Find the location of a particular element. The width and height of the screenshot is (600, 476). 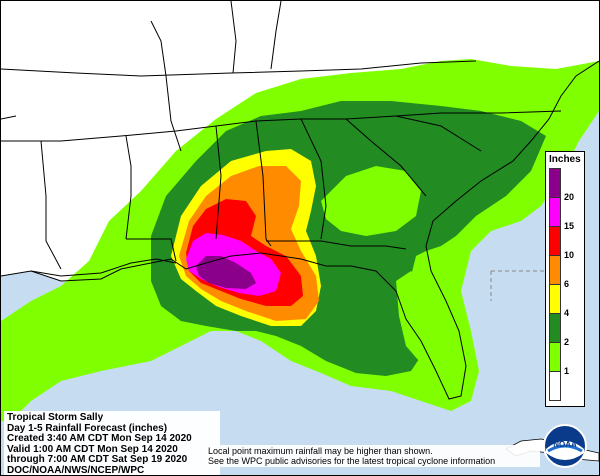

rain-hole-florida is located at coordinates (414, 316).